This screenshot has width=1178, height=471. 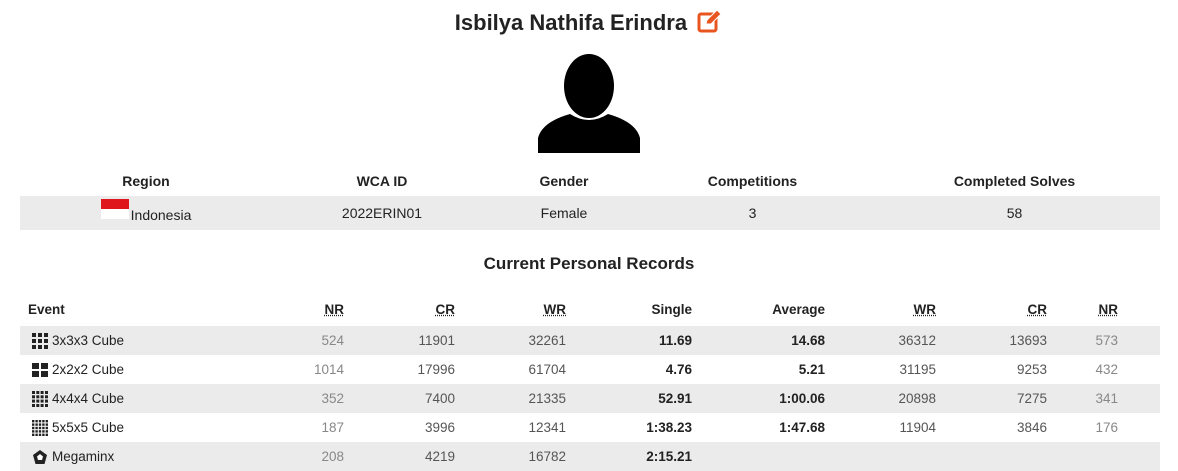 I want to click on single-time: 1:38.23, so click(x=669, y=427).